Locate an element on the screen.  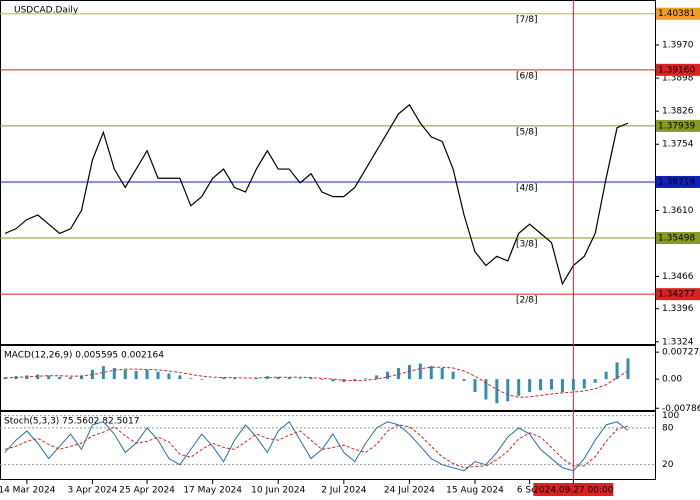
stoch-tick-label: 100 is located at coordinates (670, 416).